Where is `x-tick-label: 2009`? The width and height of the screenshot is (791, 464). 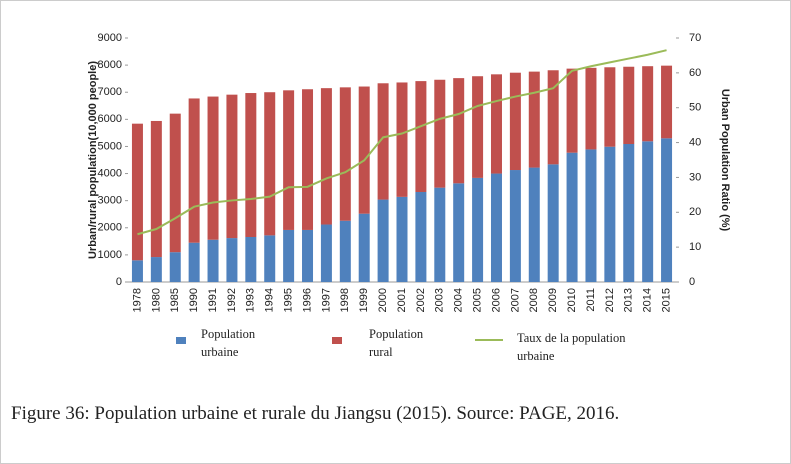
x-tick-label: 2009 is located at coordinates (553, 300).